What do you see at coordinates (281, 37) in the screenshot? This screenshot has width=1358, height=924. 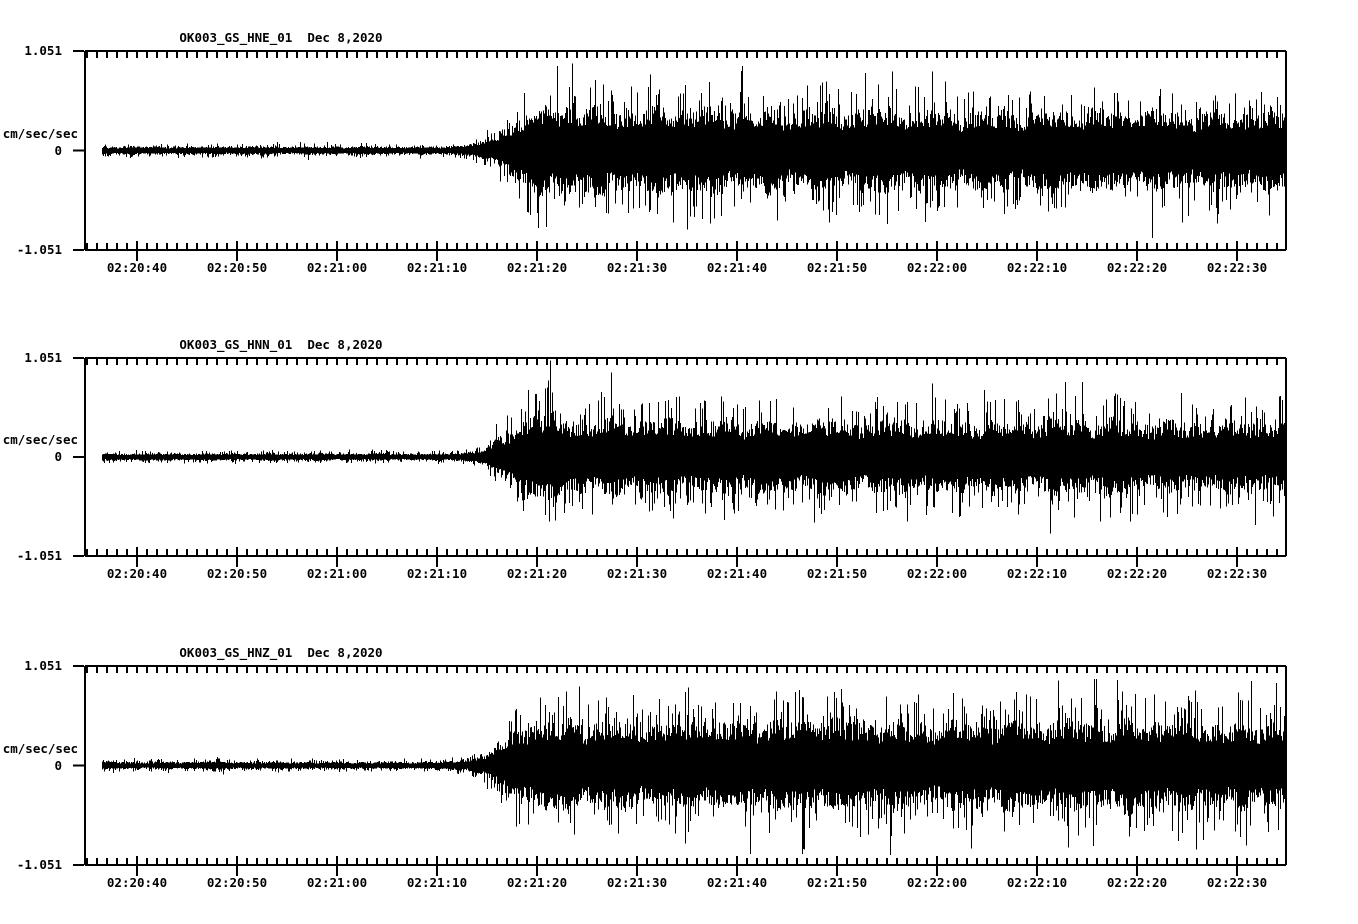 I see `panel-title: OK003_GS_HNE_01 Dec 8,2020` at bounding box center [281, 37].